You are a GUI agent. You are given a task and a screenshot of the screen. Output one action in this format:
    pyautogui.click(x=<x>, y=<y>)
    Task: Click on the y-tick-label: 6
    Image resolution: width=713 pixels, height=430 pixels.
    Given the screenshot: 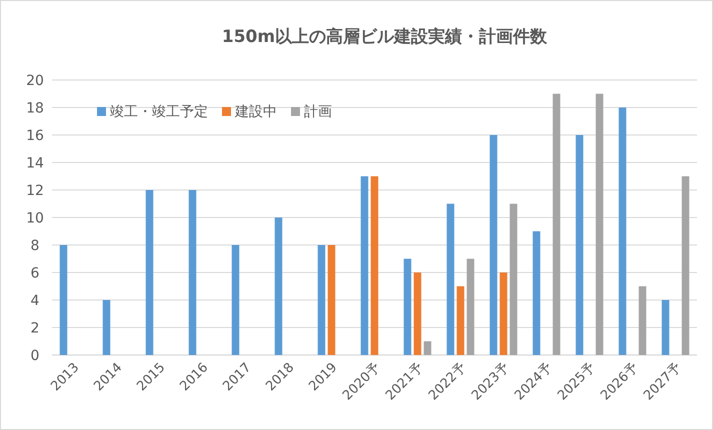 What is the action you would take?
    pyautogui.click(x=35, y=274)
    